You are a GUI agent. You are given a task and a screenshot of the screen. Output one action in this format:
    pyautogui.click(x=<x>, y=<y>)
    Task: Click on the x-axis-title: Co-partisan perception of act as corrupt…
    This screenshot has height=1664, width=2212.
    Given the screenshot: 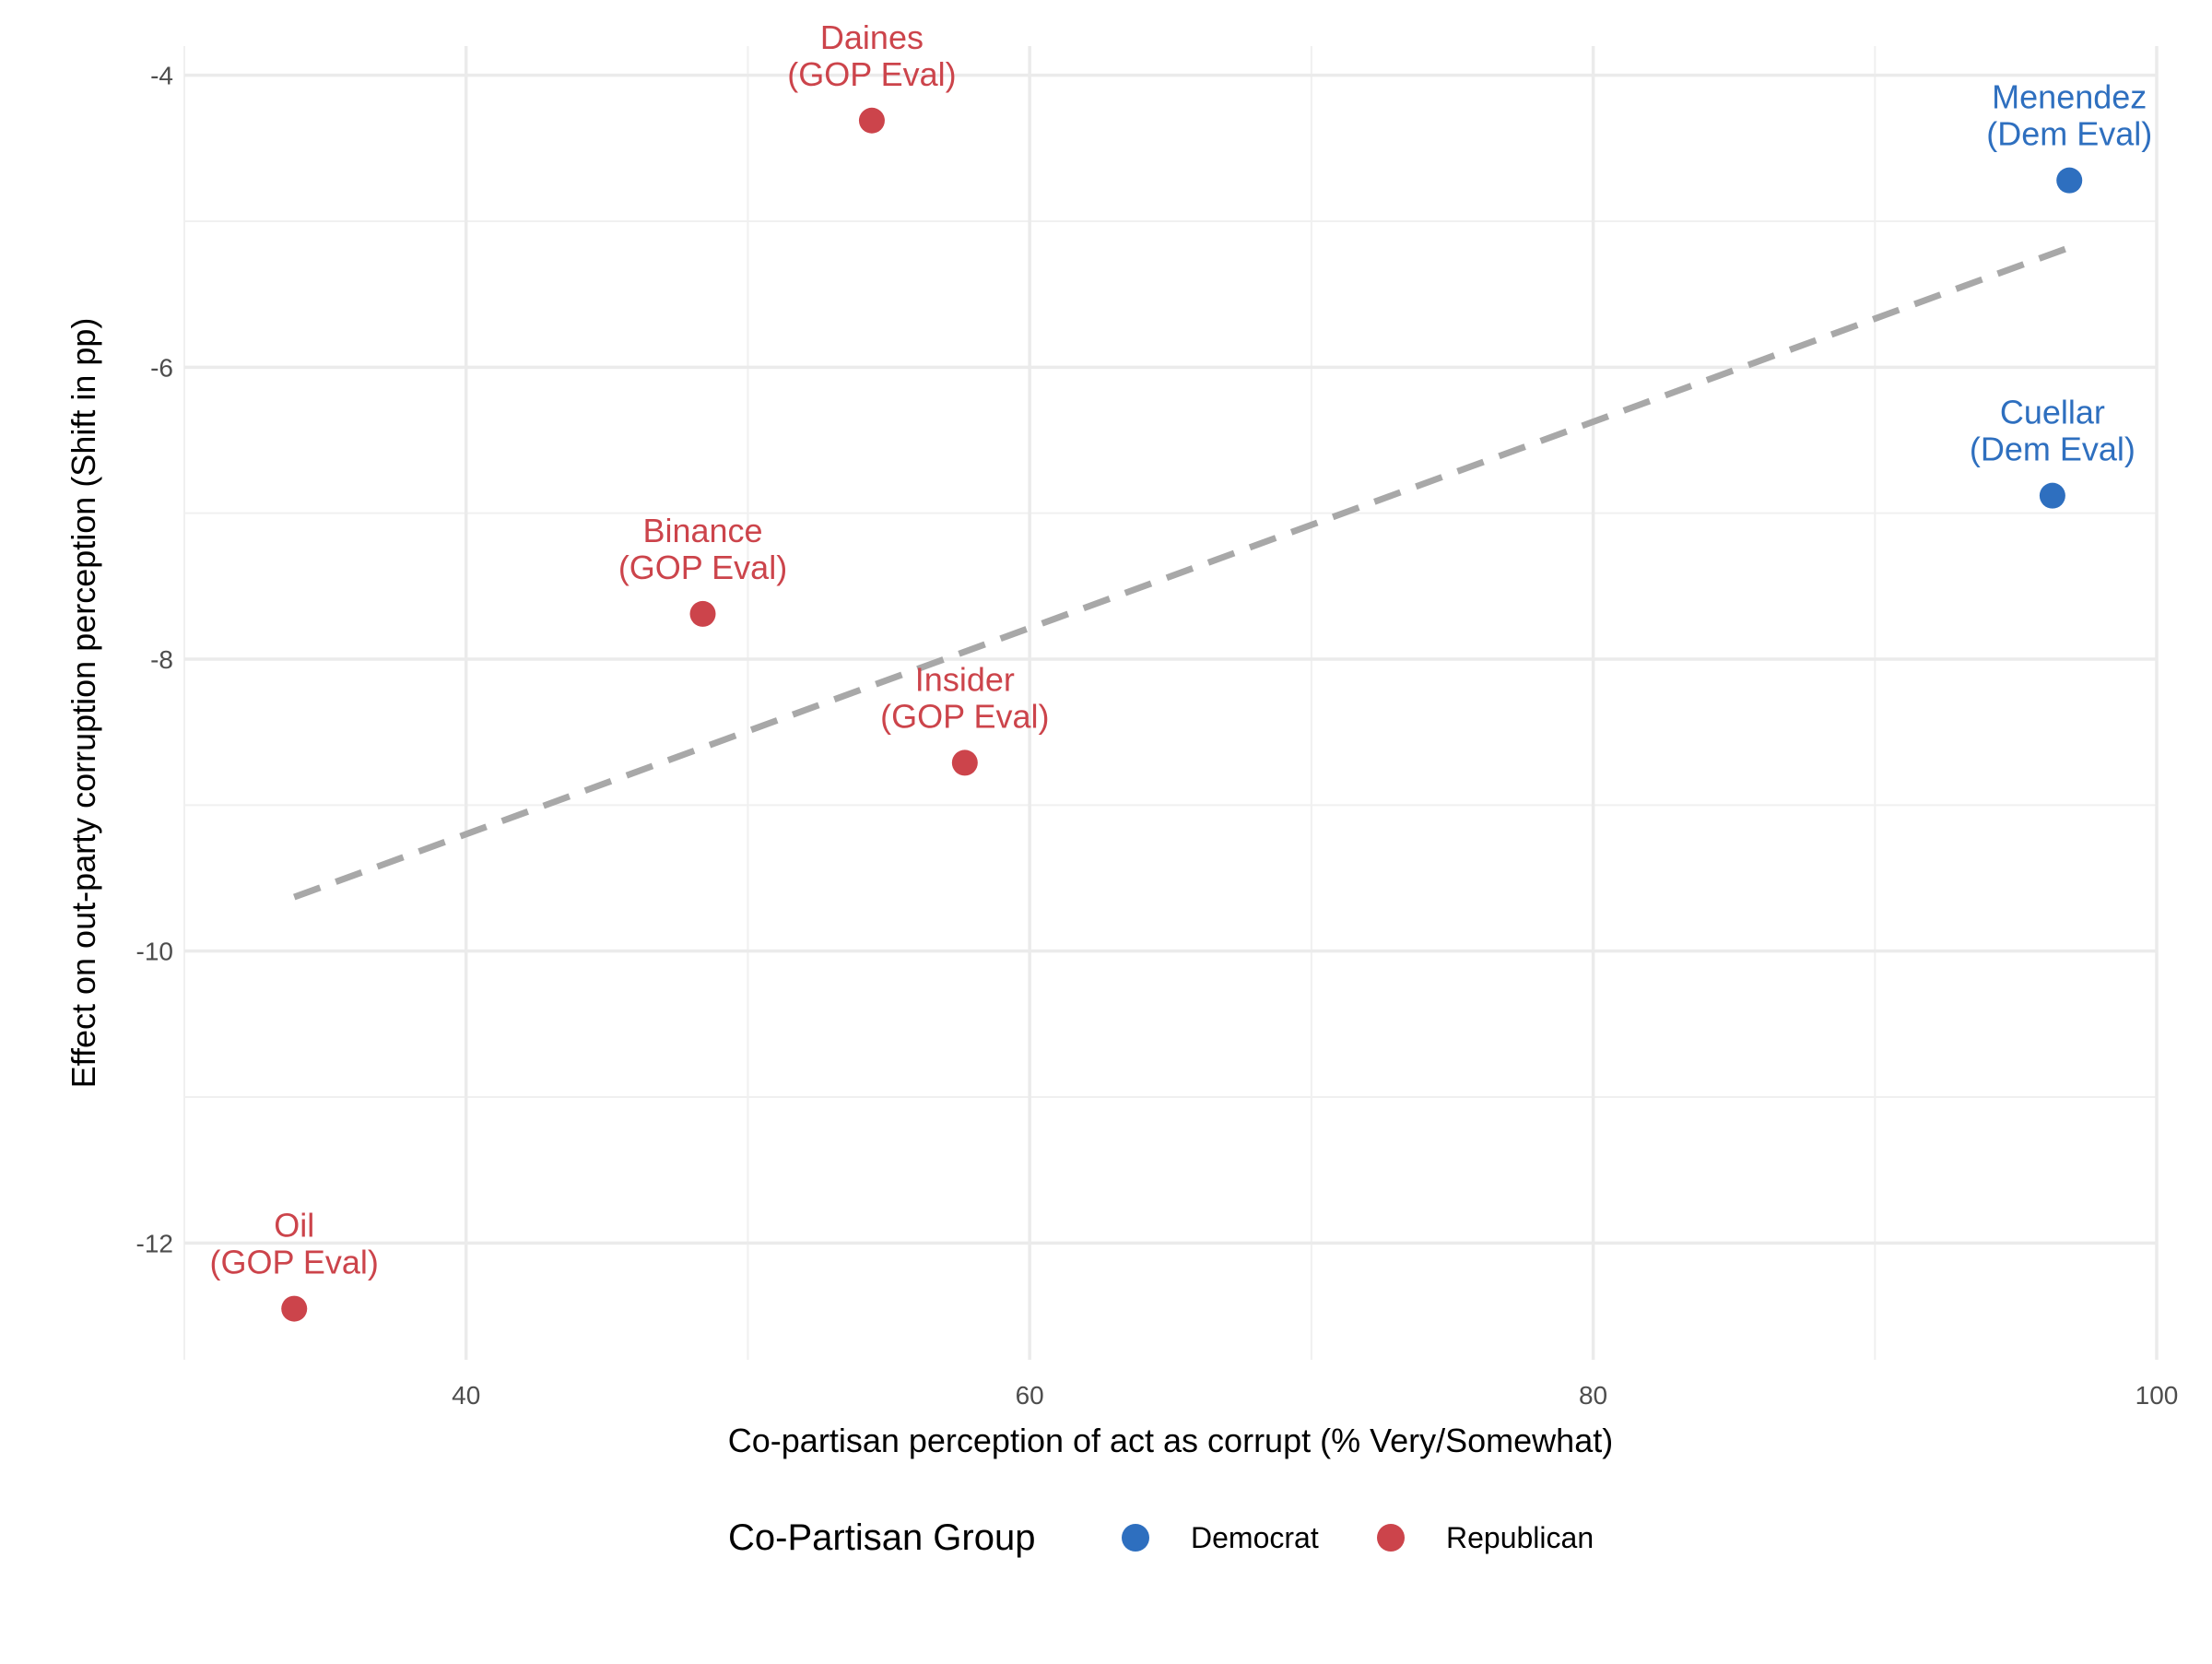 What is the action you would take?
    pyautogui.click(x=1170, y=1440)
    